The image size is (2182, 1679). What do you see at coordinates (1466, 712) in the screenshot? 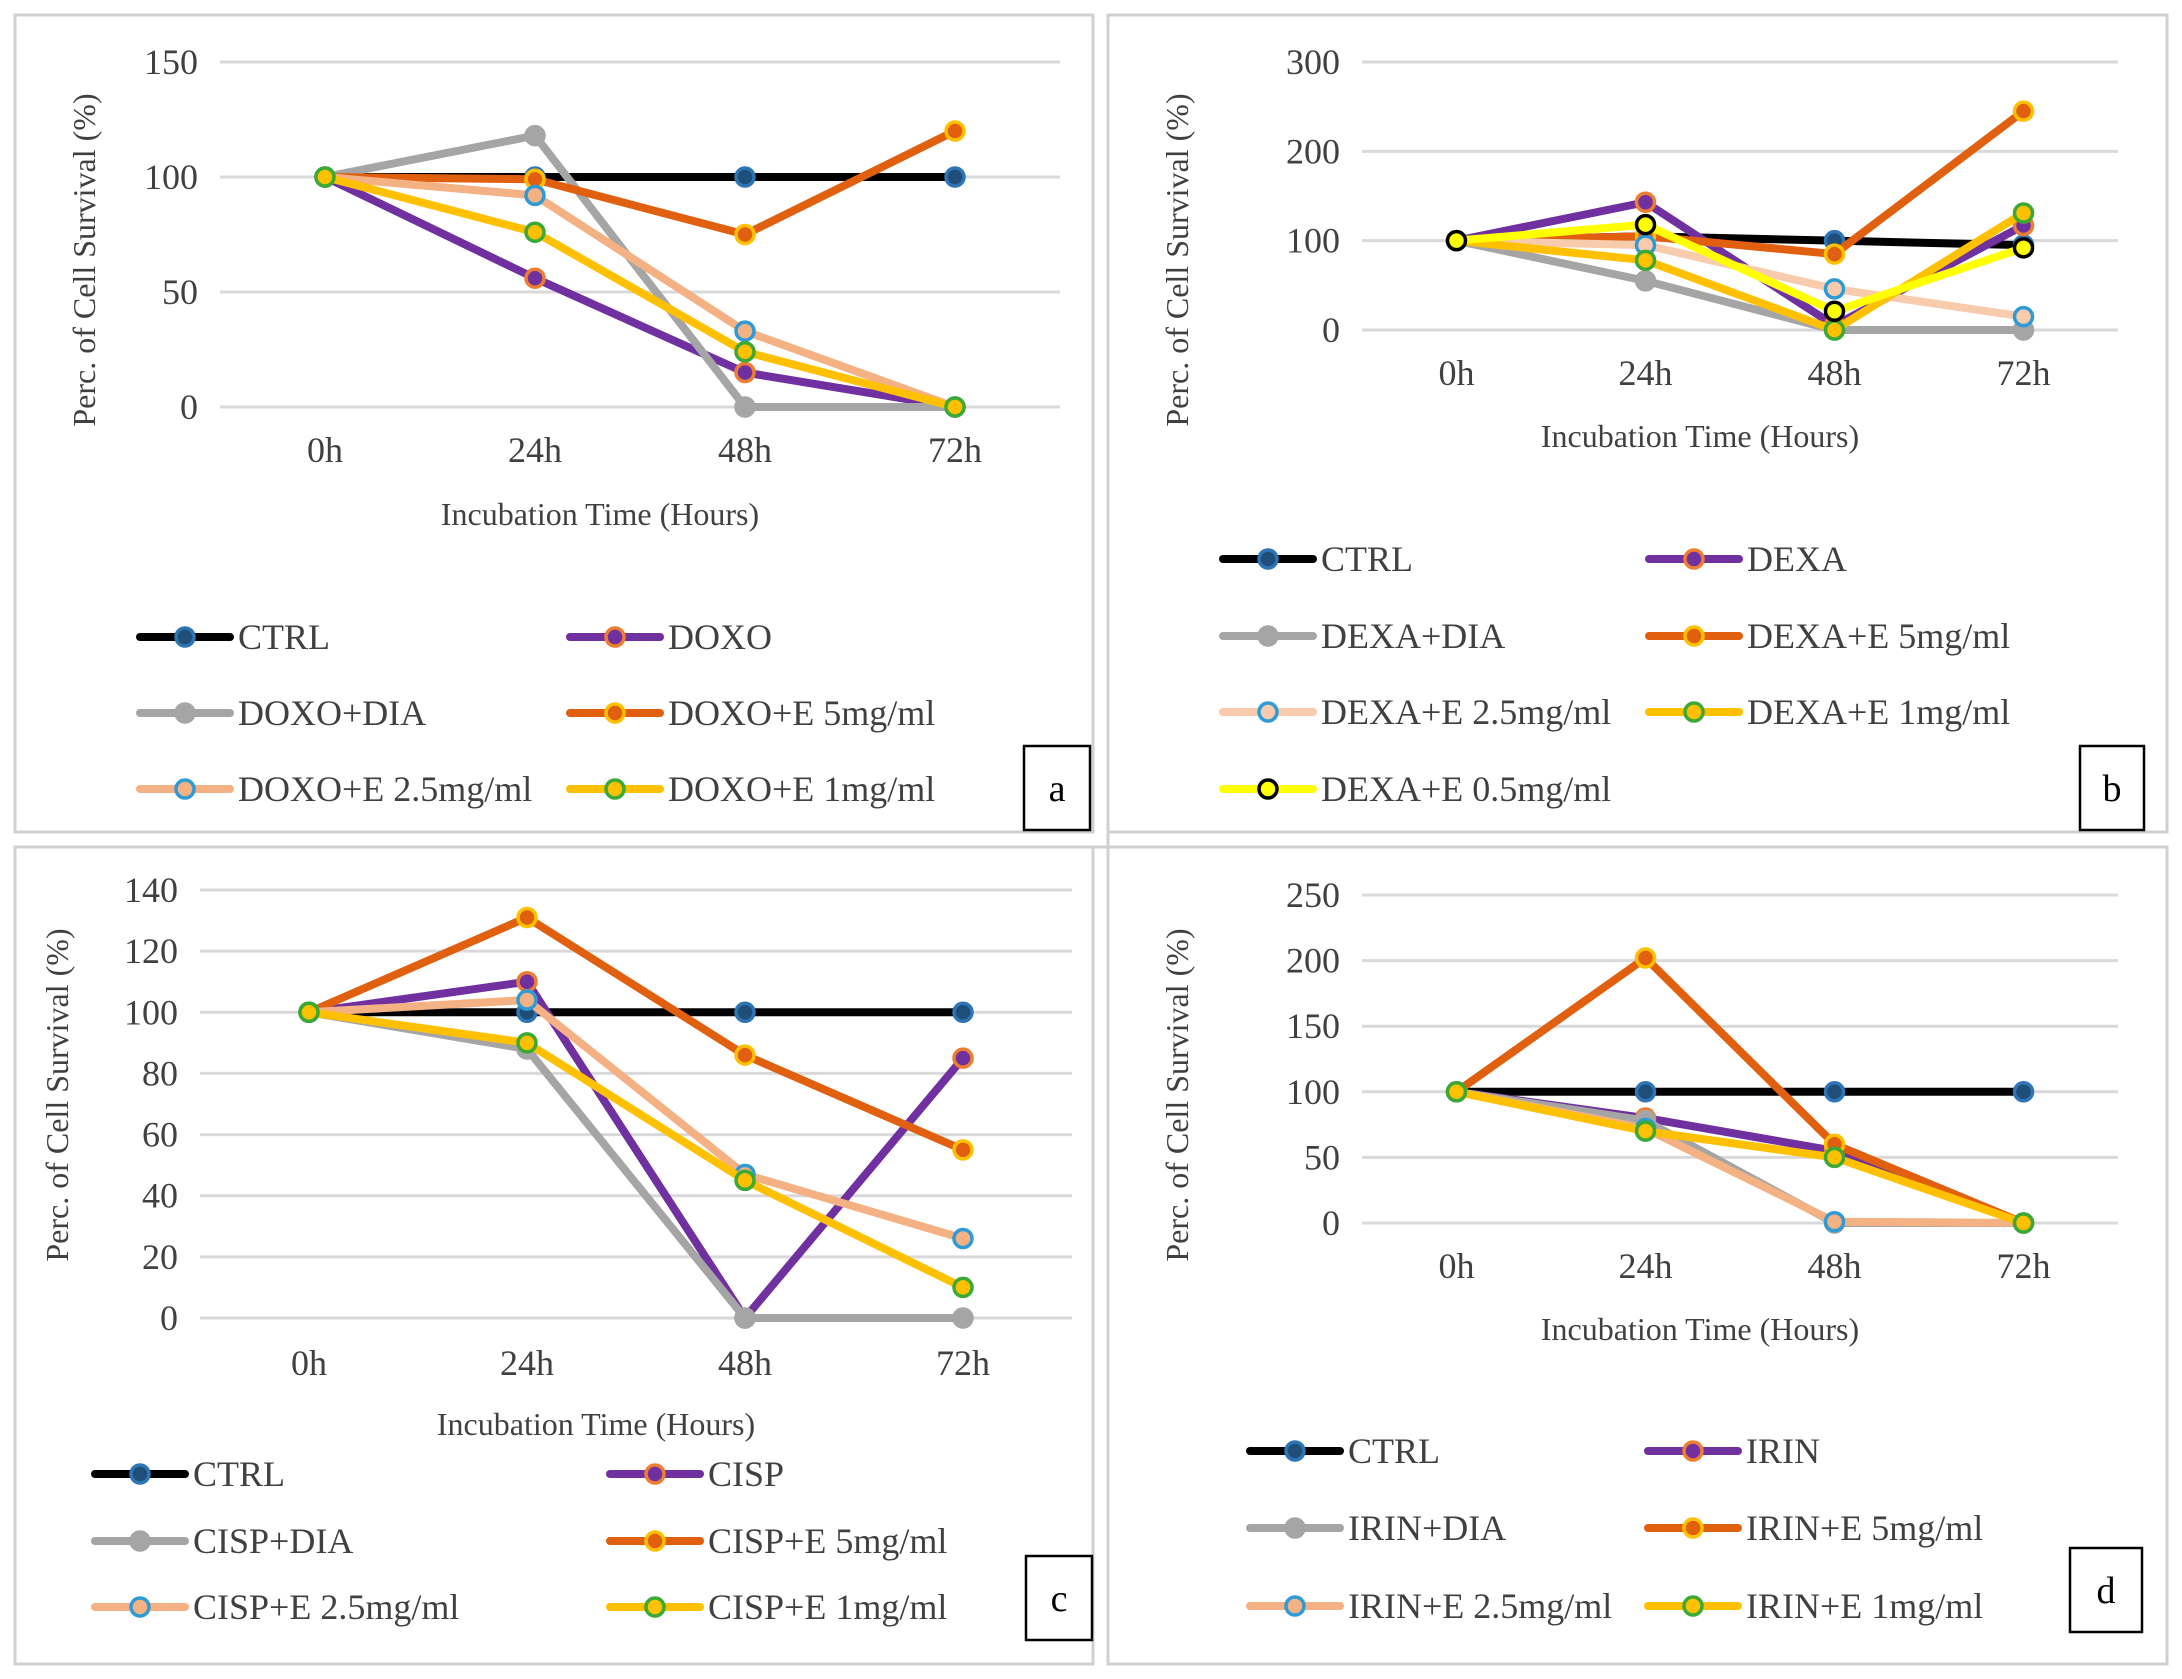
I see `legend-label: DEXA+E 2.5mg/ml` at bounding box center [1466, 712].